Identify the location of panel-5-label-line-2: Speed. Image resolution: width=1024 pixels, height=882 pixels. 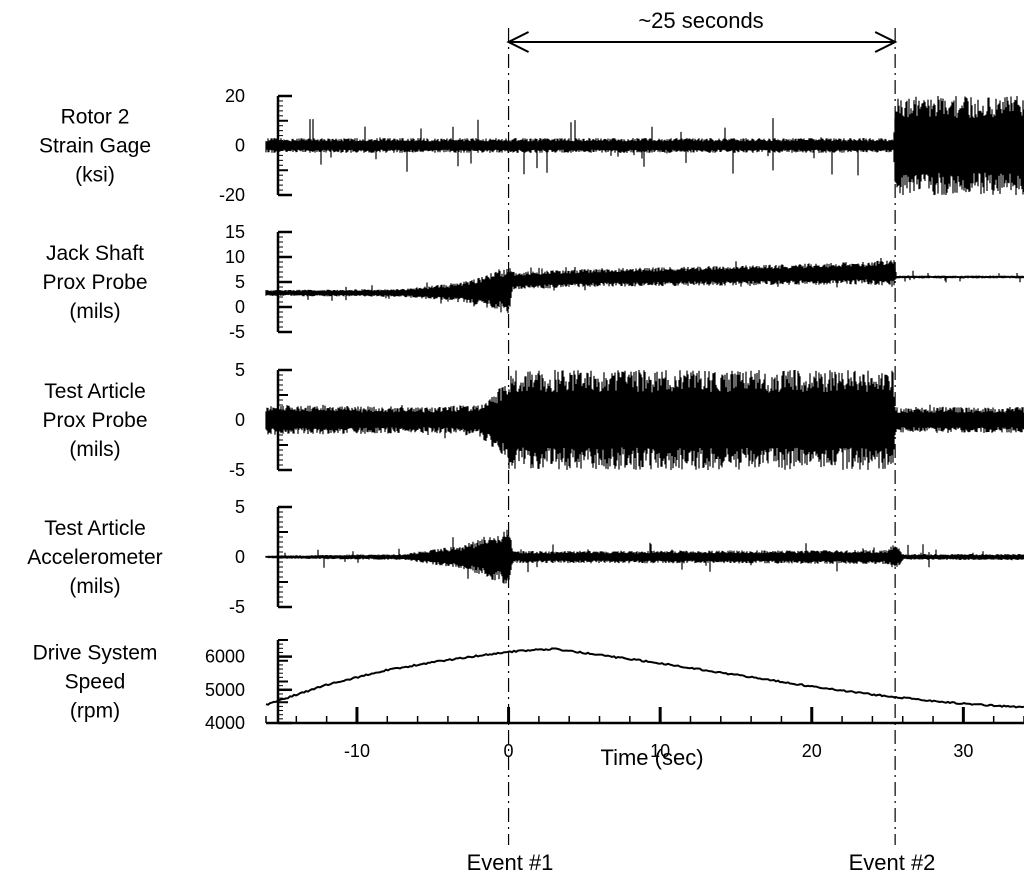
(95, 682).